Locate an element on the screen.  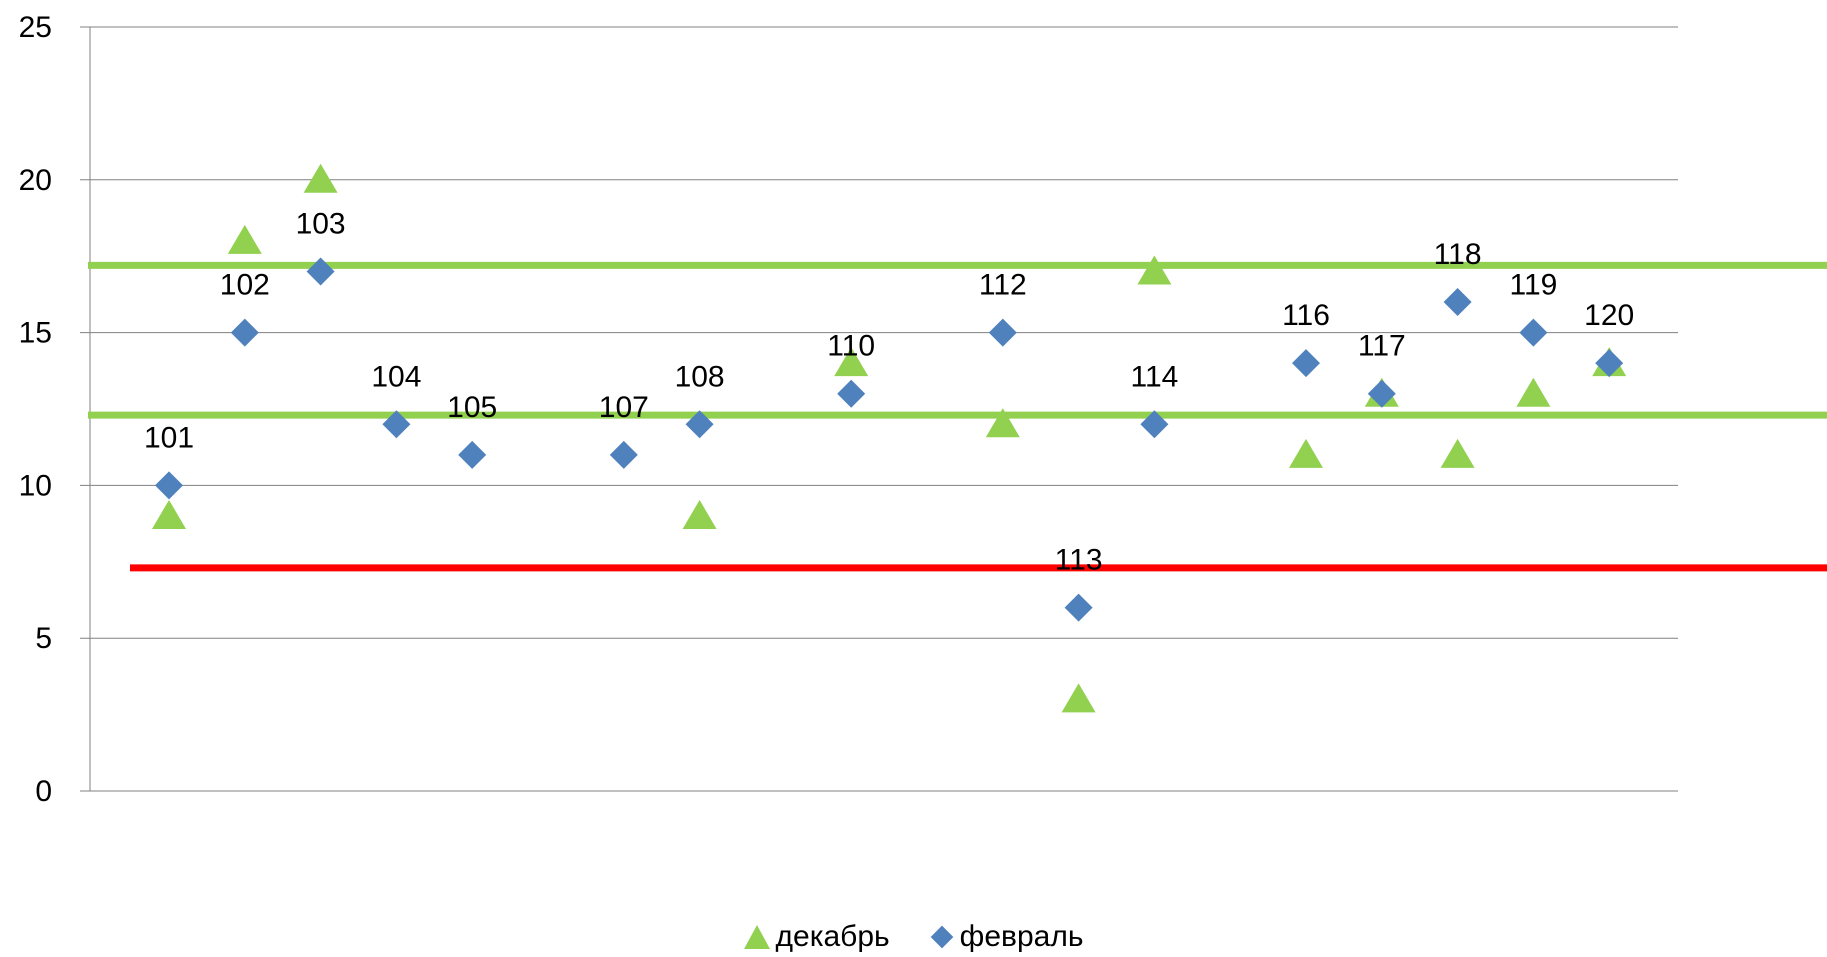
y-tick-label-15: 15 is located at coordinates (35, 333).